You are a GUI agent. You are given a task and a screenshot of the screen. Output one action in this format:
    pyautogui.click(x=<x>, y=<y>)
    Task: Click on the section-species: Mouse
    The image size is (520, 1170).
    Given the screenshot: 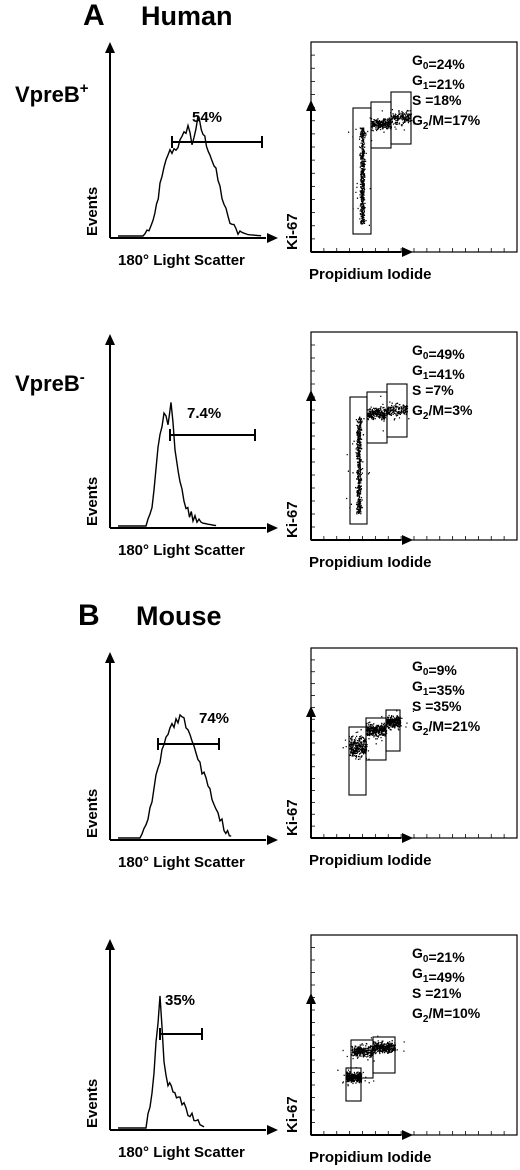 What is the action you would take?
    pyautogui.click(x=179, y=616)
    